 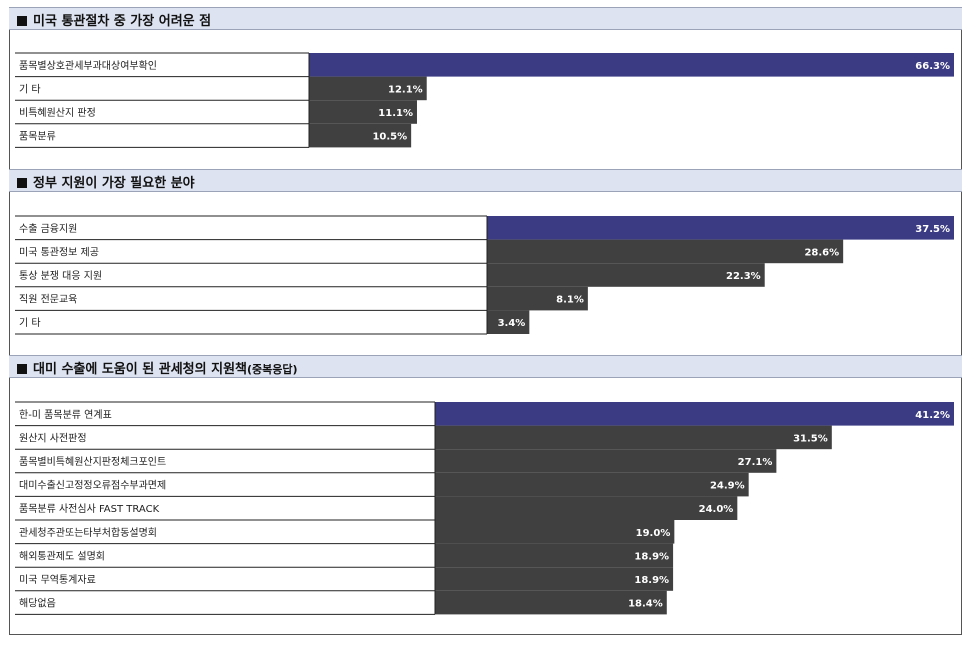 I want to click on chart-title: 대미 수출에 도움이 된 관세청의 지원책, so click(x=140, y=369).